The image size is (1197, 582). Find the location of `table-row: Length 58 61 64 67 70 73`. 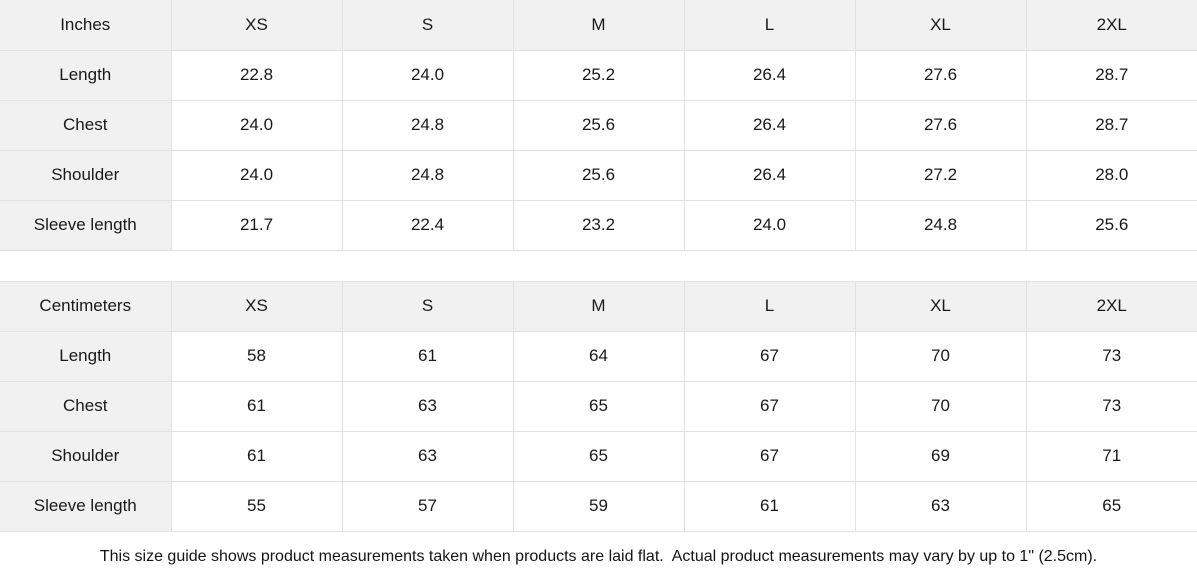

table-row: Length 58 61 64 67 70 73 is located at coordinates (598, 356).